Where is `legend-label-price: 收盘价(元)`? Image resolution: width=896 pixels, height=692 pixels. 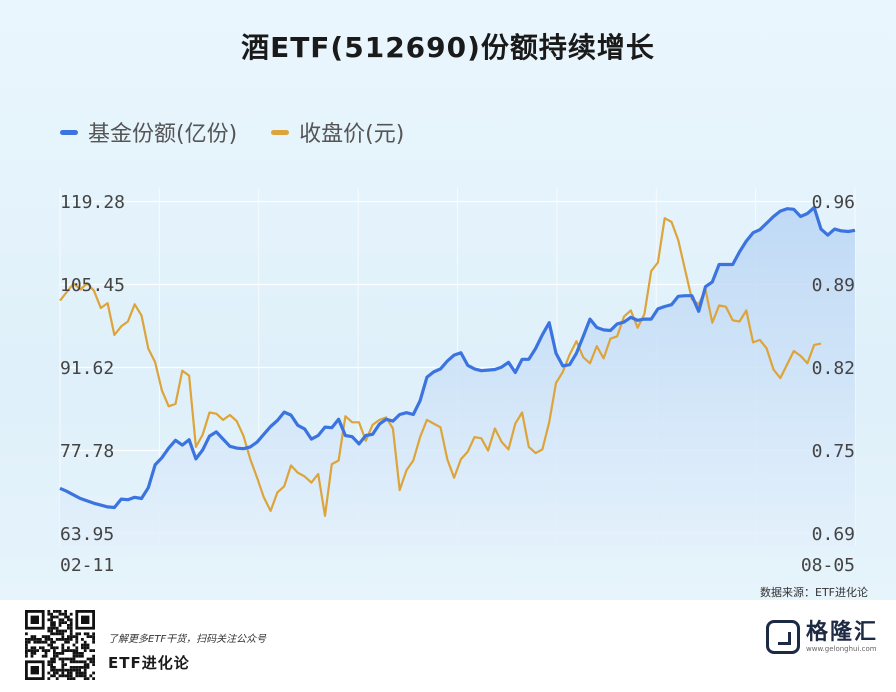
legend-label-price: 收盘价(元) is located at coordinates (352, 134).